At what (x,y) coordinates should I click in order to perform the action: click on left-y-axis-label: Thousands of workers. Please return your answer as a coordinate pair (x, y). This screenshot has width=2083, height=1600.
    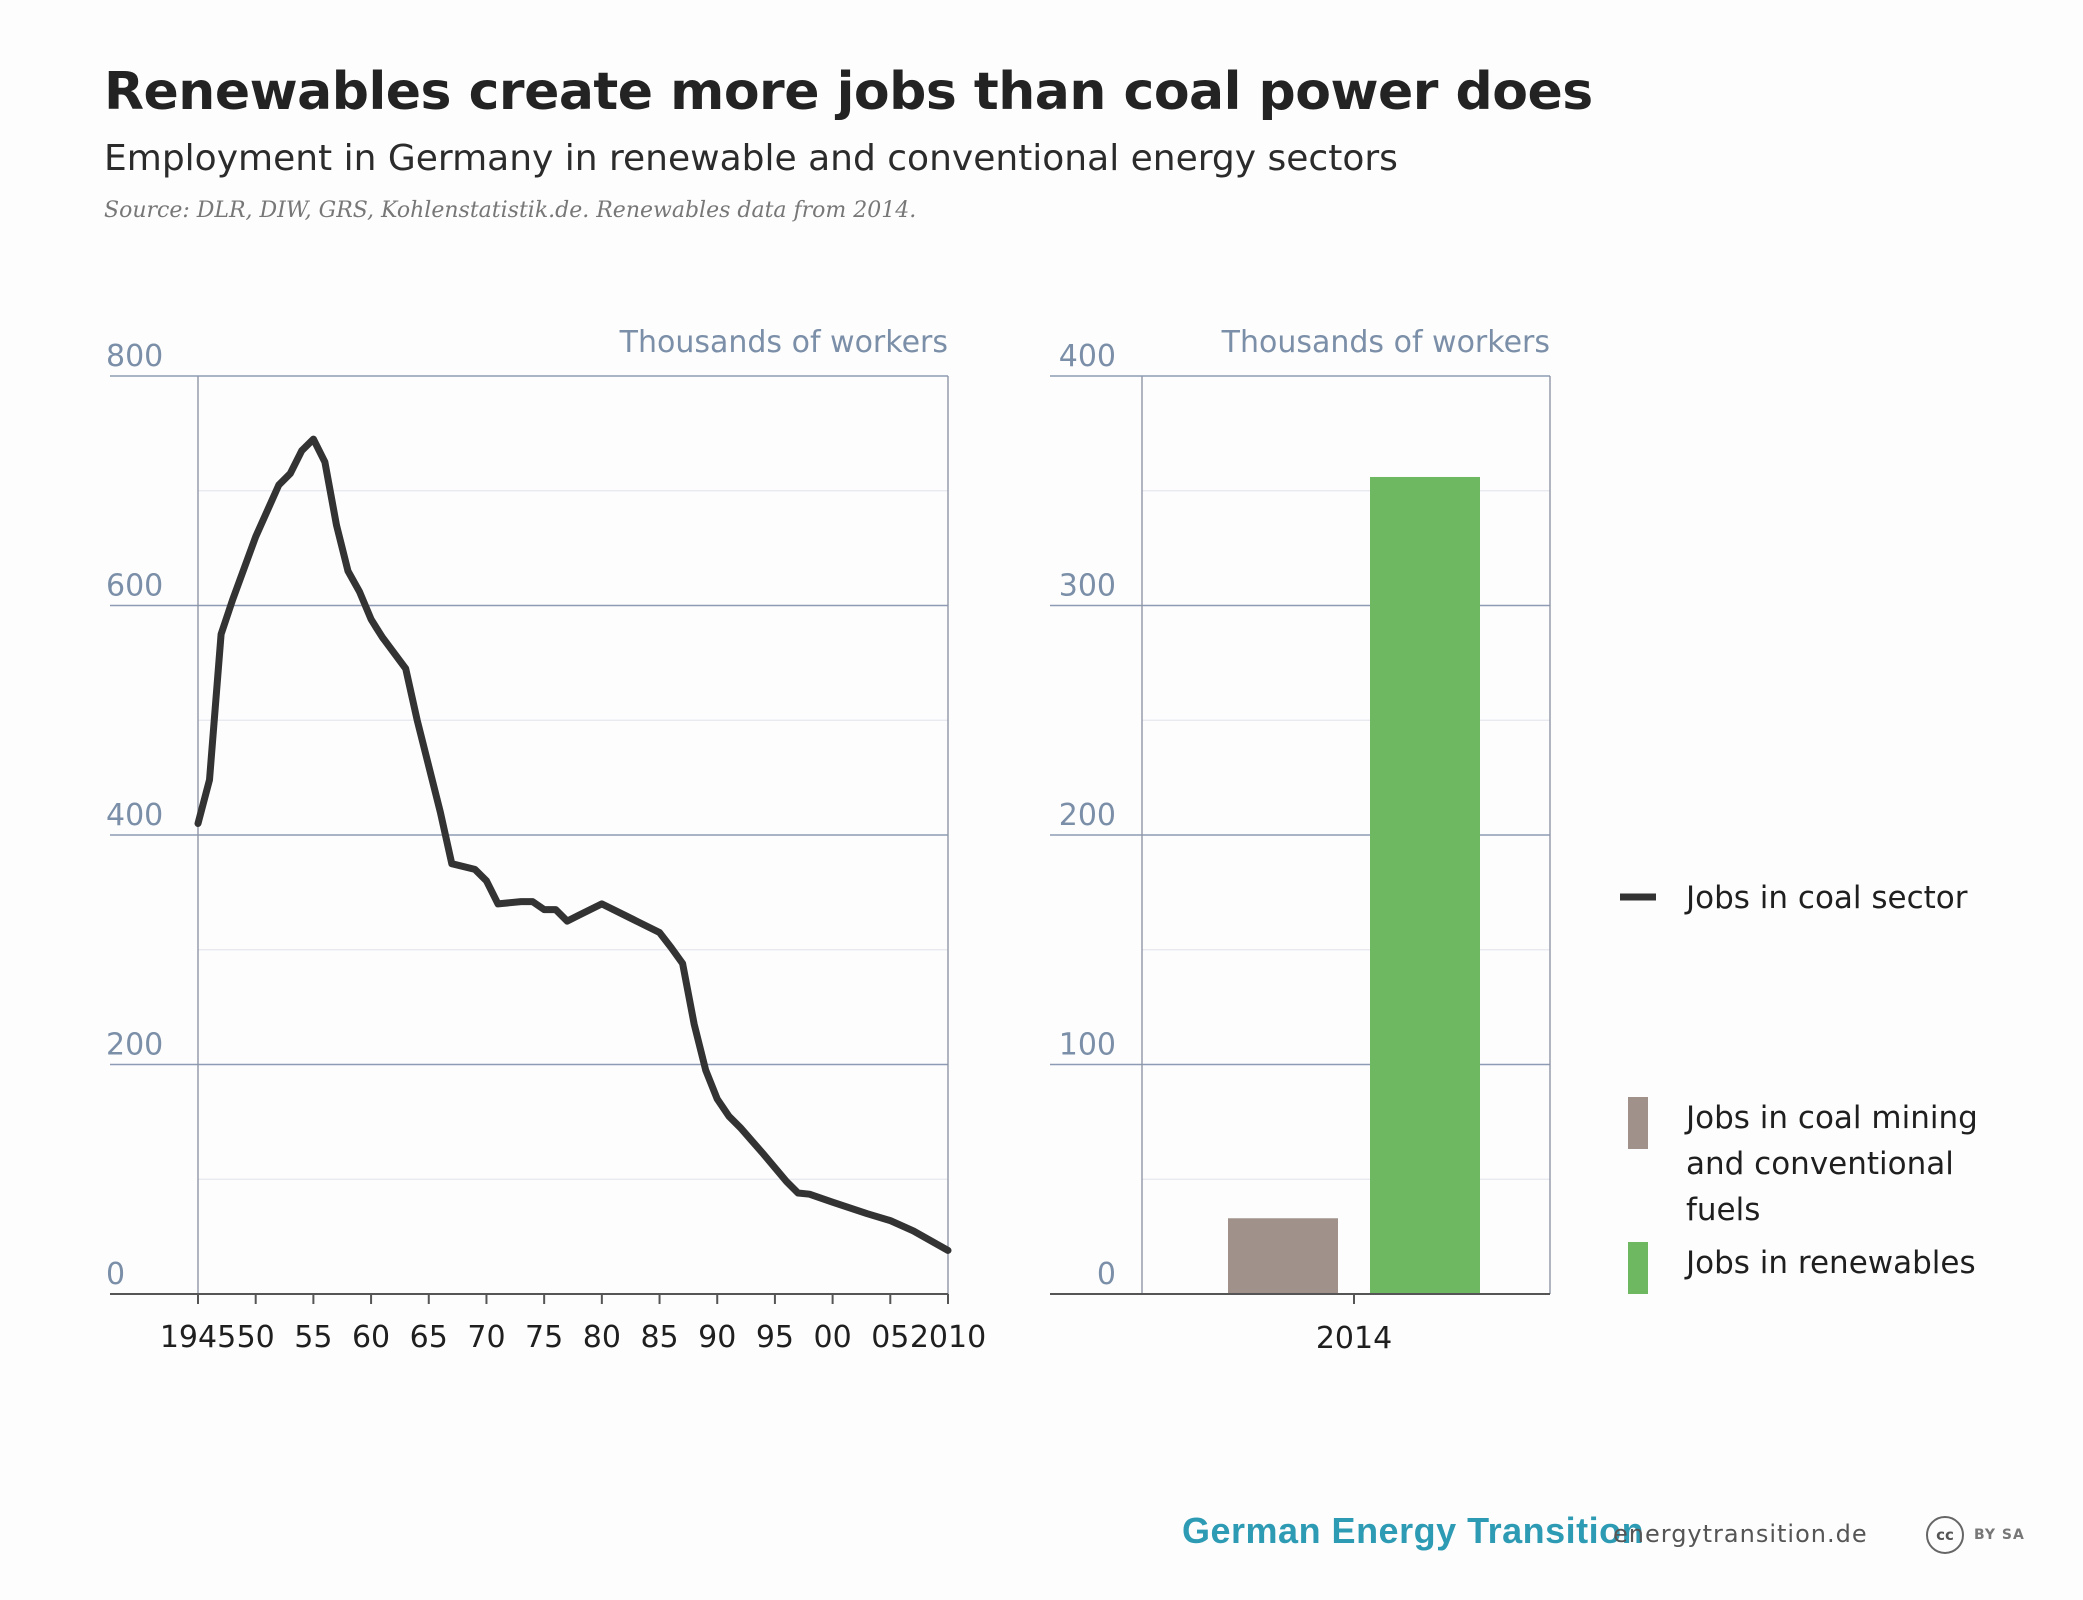
    Looking at the image, I should click on (783, 342).